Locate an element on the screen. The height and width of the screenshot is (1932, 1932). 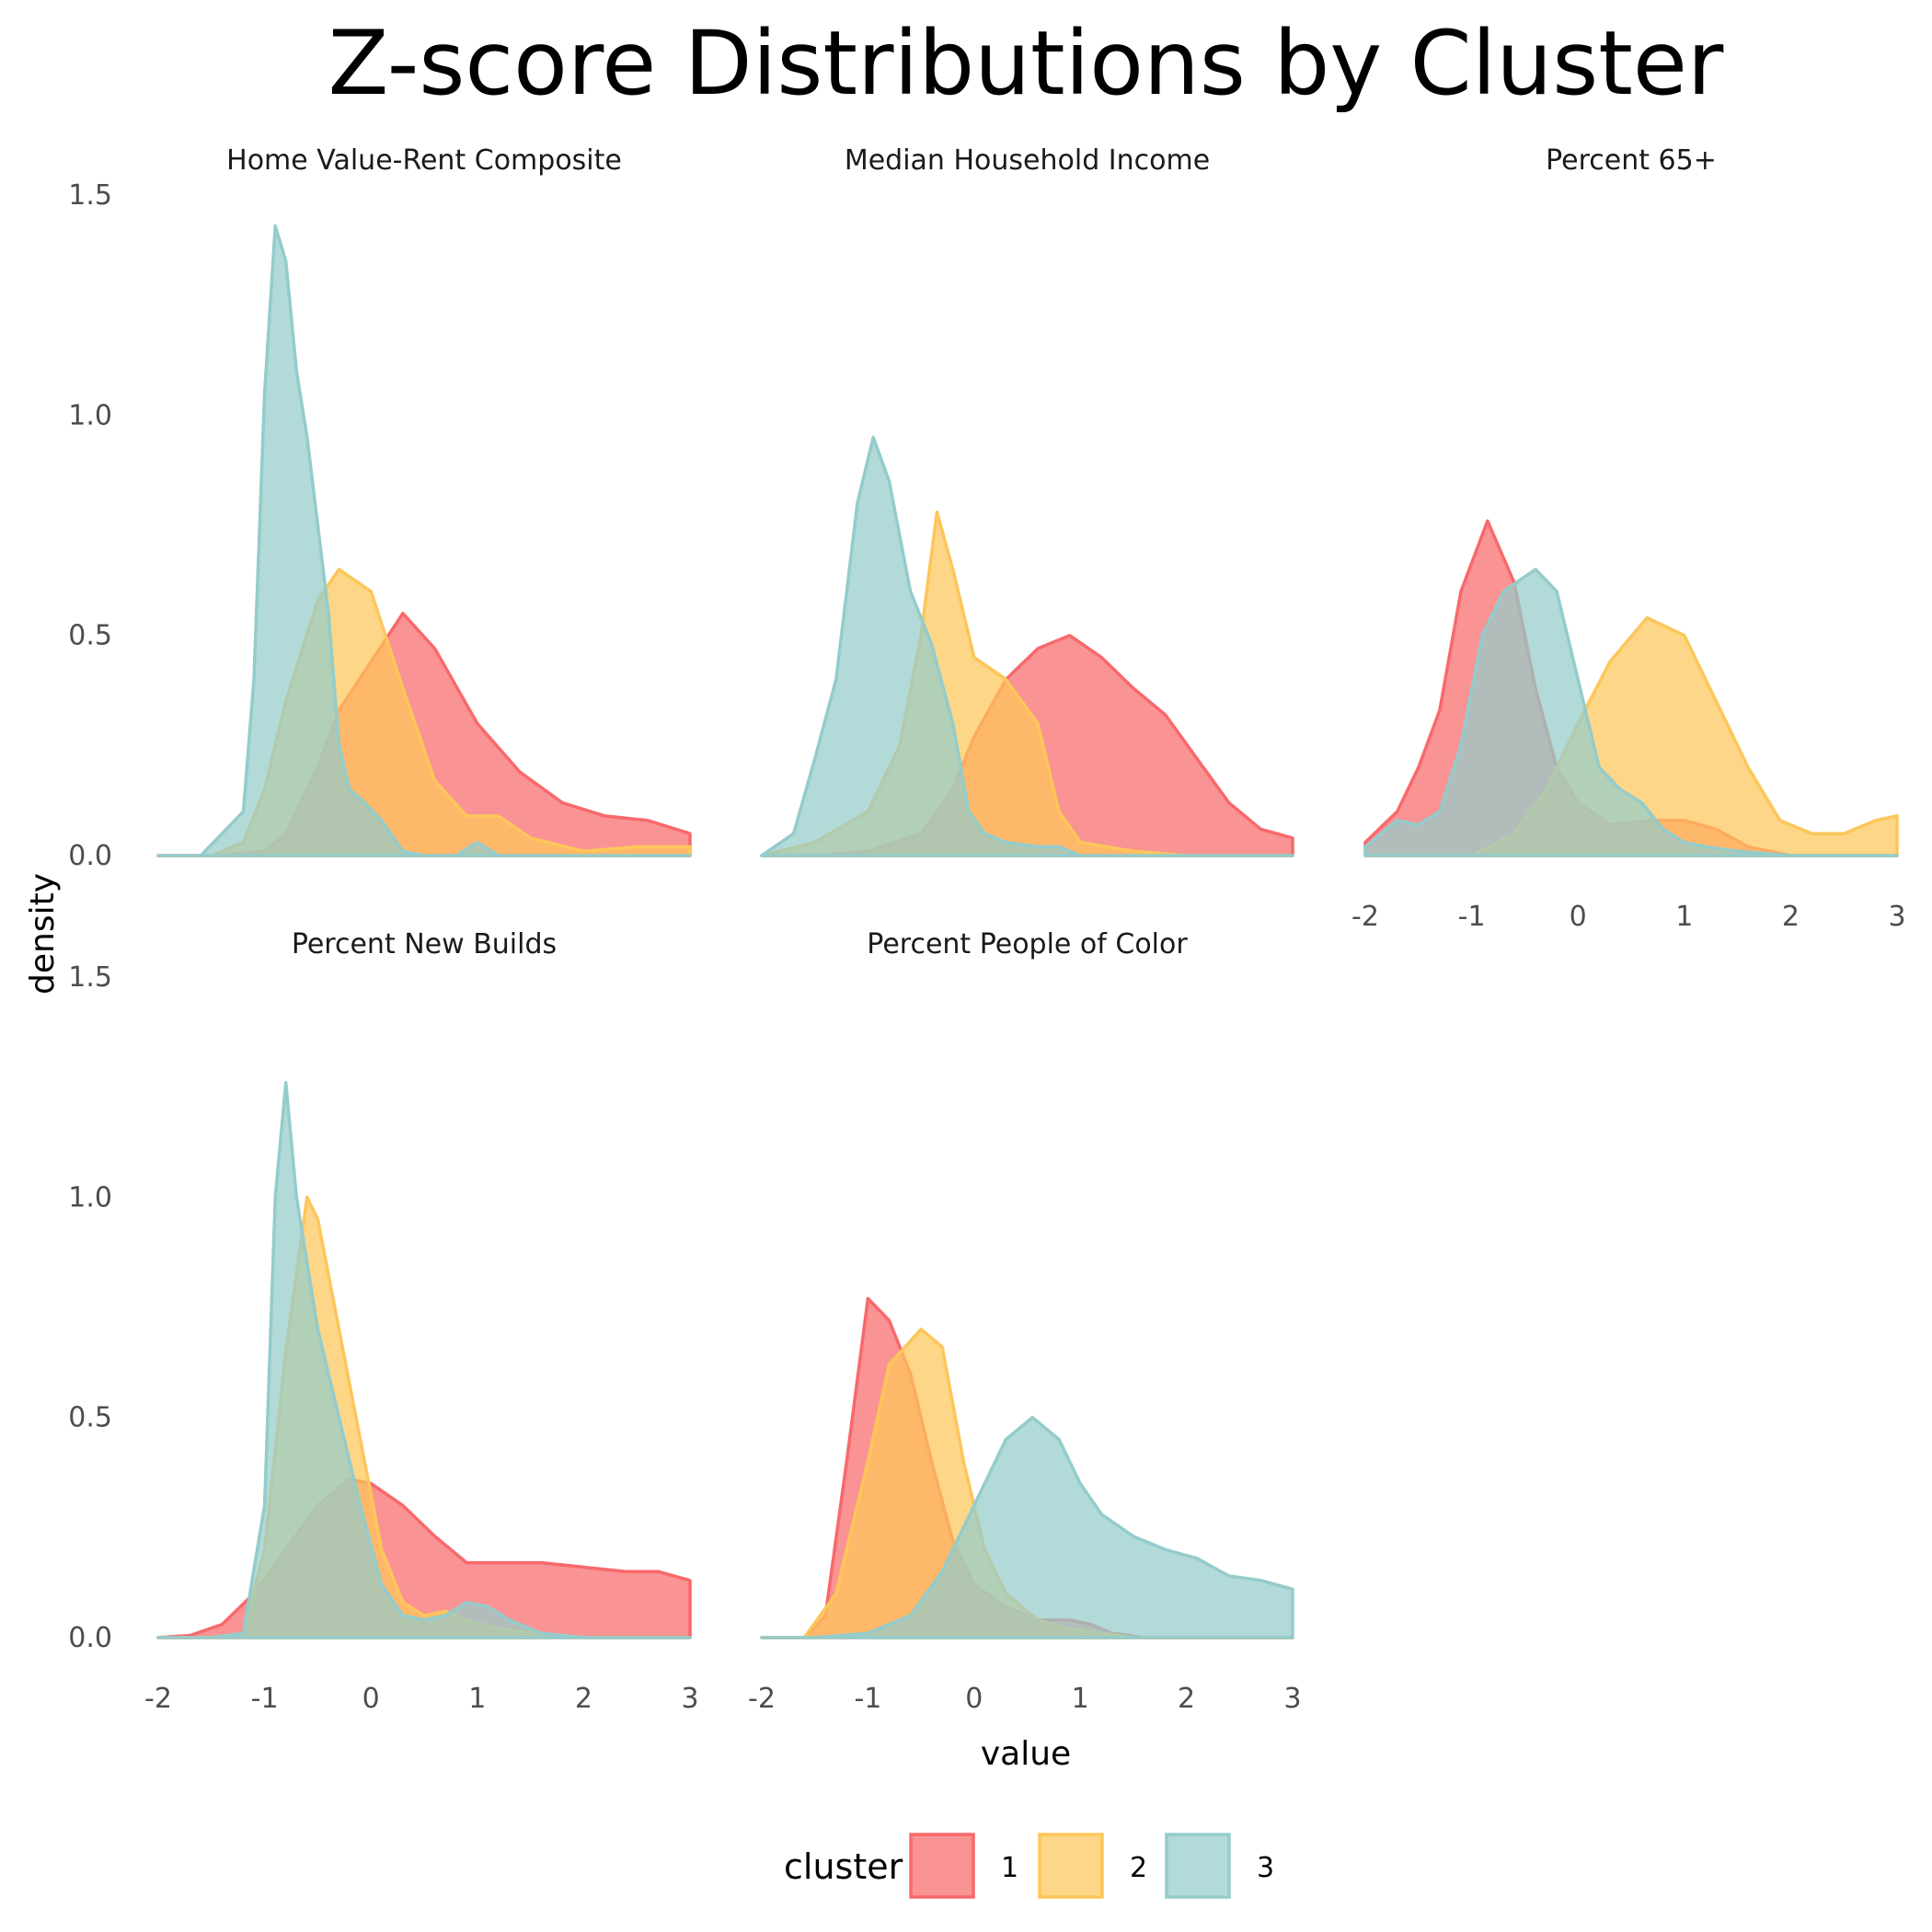
panel-label-home-value-rent-composite: Home Value-Rent Composite is located at coordinates (424, 160).